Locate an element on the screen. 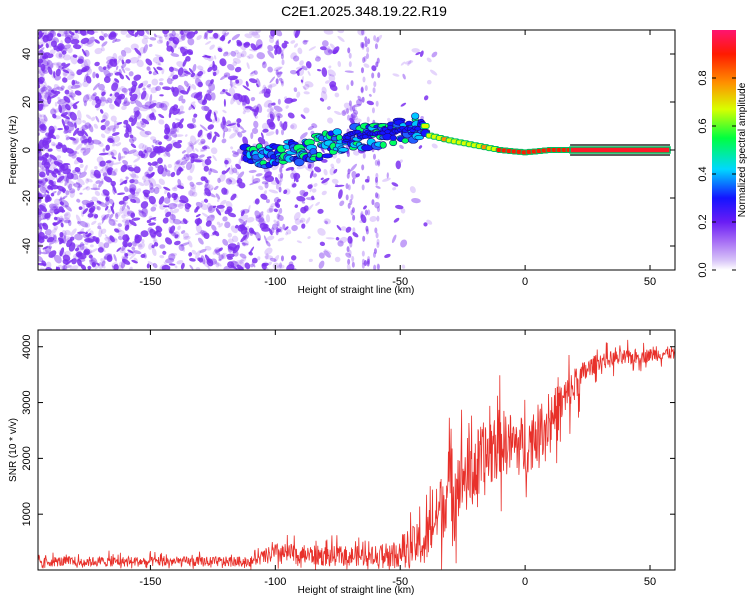 This screenshot has height=600, width=750. ridge-blob is located at coordinates (405, 140).